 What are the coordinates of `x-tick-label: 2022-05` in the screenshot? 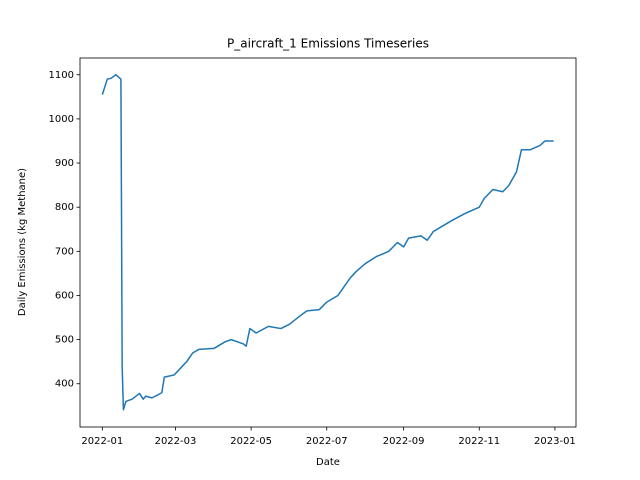 It's located at (251, 441).